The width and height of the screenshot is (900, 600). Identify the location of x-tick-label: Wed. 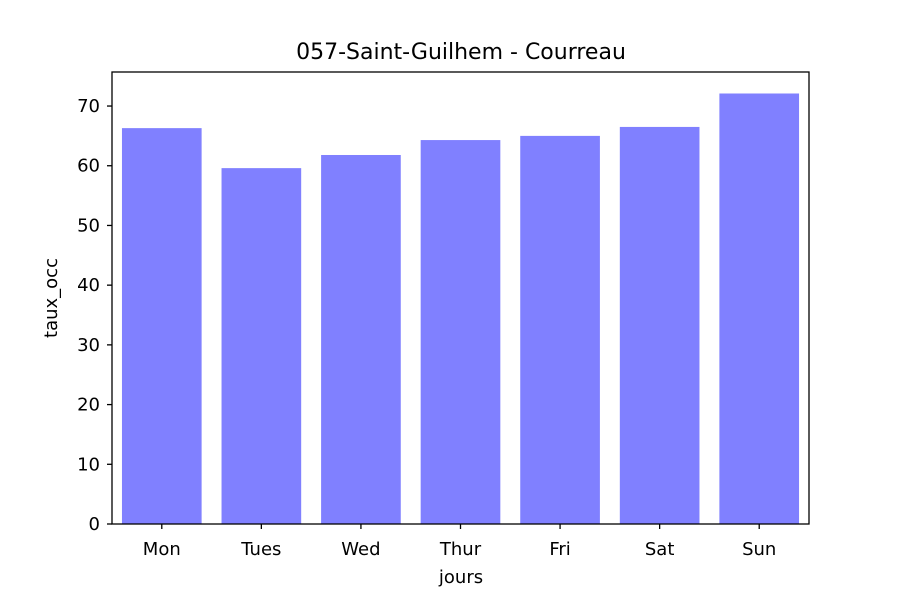
(360, 549).